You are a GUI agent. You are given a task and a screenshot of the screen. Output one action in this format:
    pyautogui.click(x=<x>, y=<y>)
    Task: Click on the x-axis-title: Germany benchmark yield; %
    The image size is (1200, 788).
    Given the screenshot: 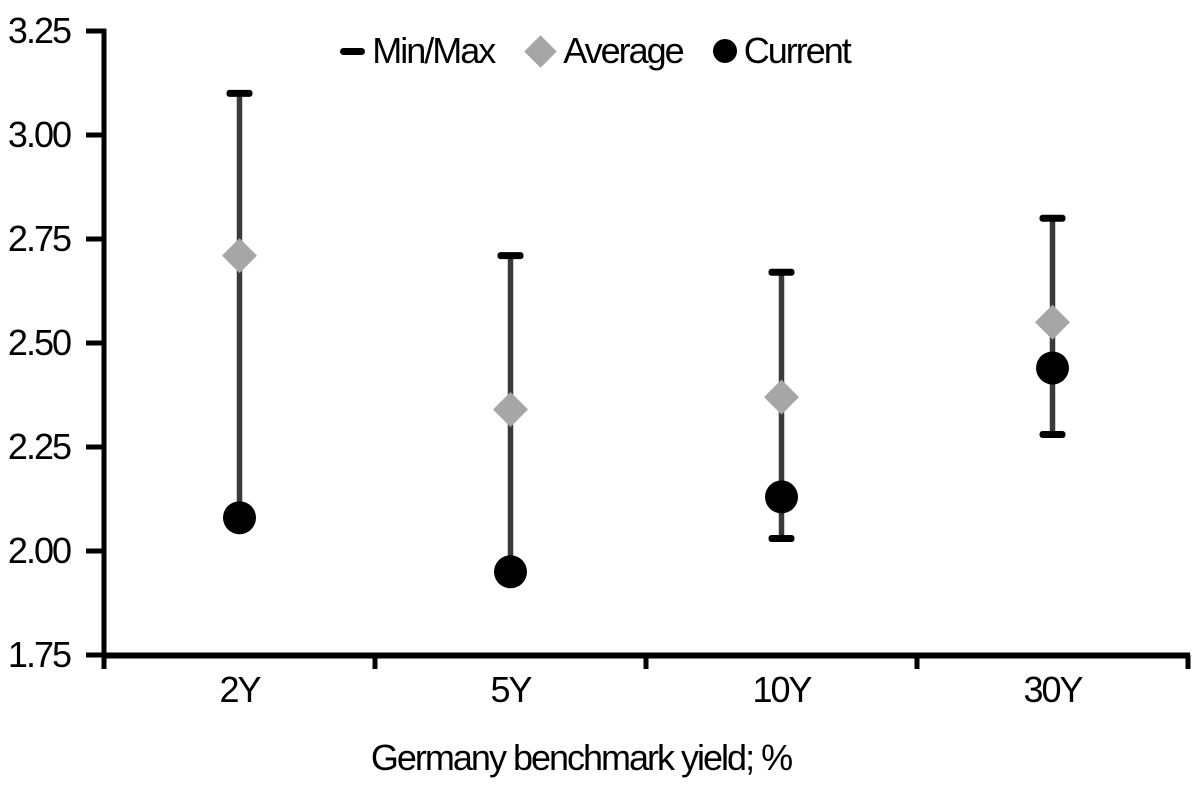 What is the action you would take?
    pyautogui.click(x=581, y=757)
    